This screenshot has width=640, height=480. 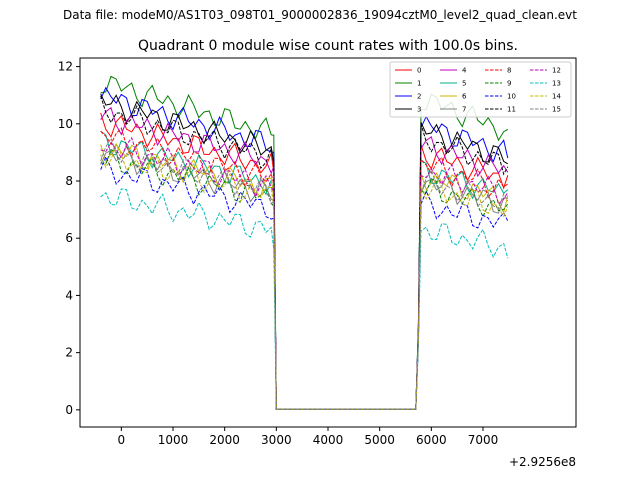 What do you see at coordinates (556, 84) in the screenshot?
I see `legend-label-13: 13` at bounding box center [556, 84].